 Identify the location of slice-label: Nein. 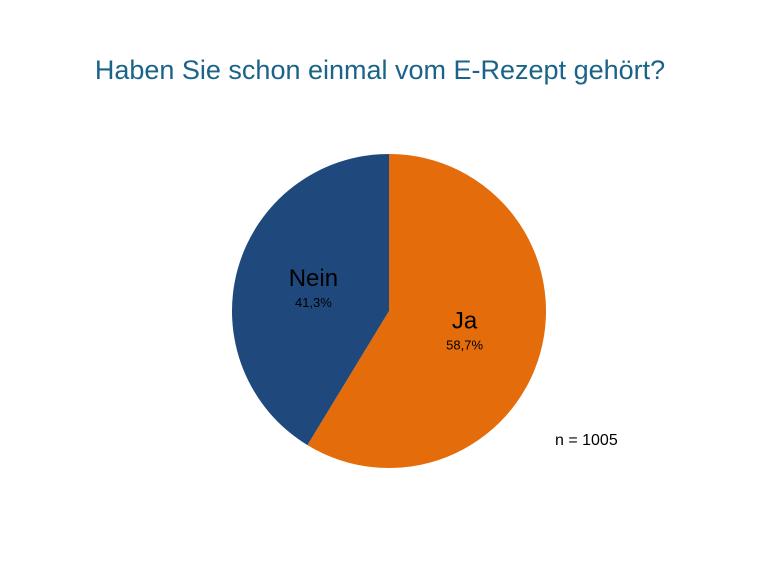
(313, 278).